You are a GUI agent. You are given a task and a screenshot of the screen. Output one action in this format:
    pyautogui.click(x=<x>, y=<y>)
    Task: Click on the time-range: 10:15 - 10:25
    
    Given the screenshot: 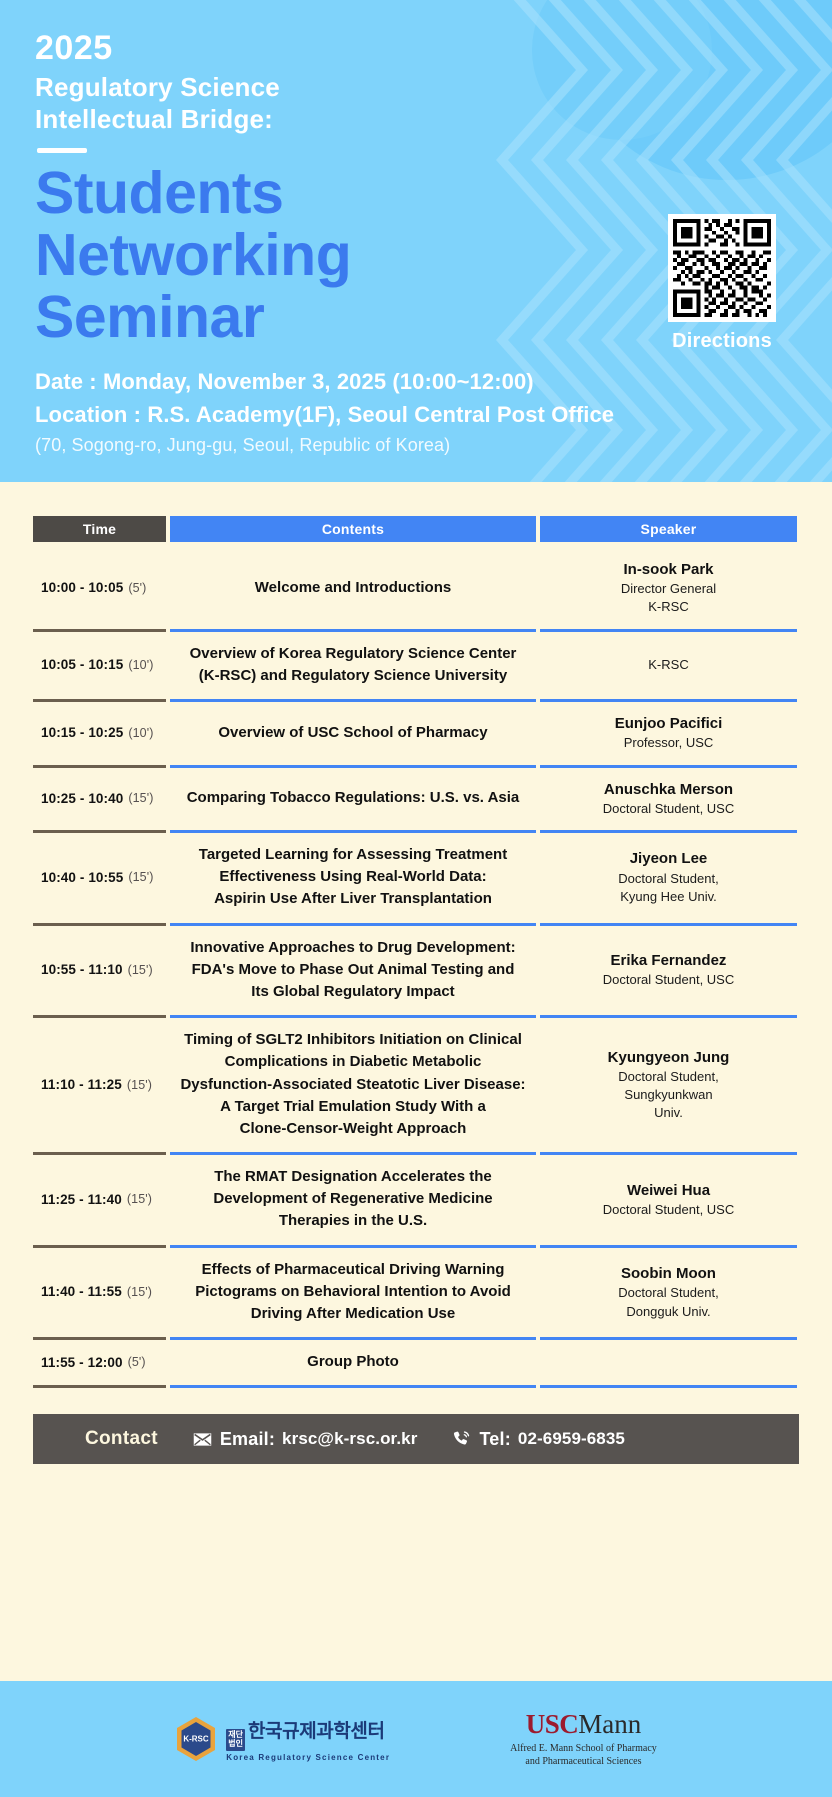 What is the action you would take?
    pyautogui.click(x=82, y=733)
    